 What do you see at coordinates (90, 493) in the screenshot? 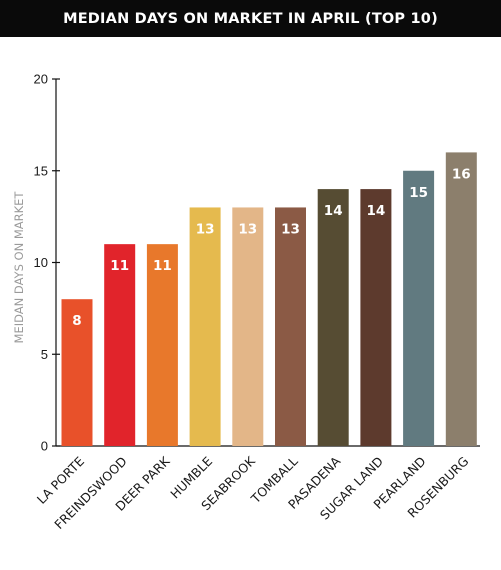
I see `x-category-label: FREINDSWOOD` at bounding box center [90, 493].